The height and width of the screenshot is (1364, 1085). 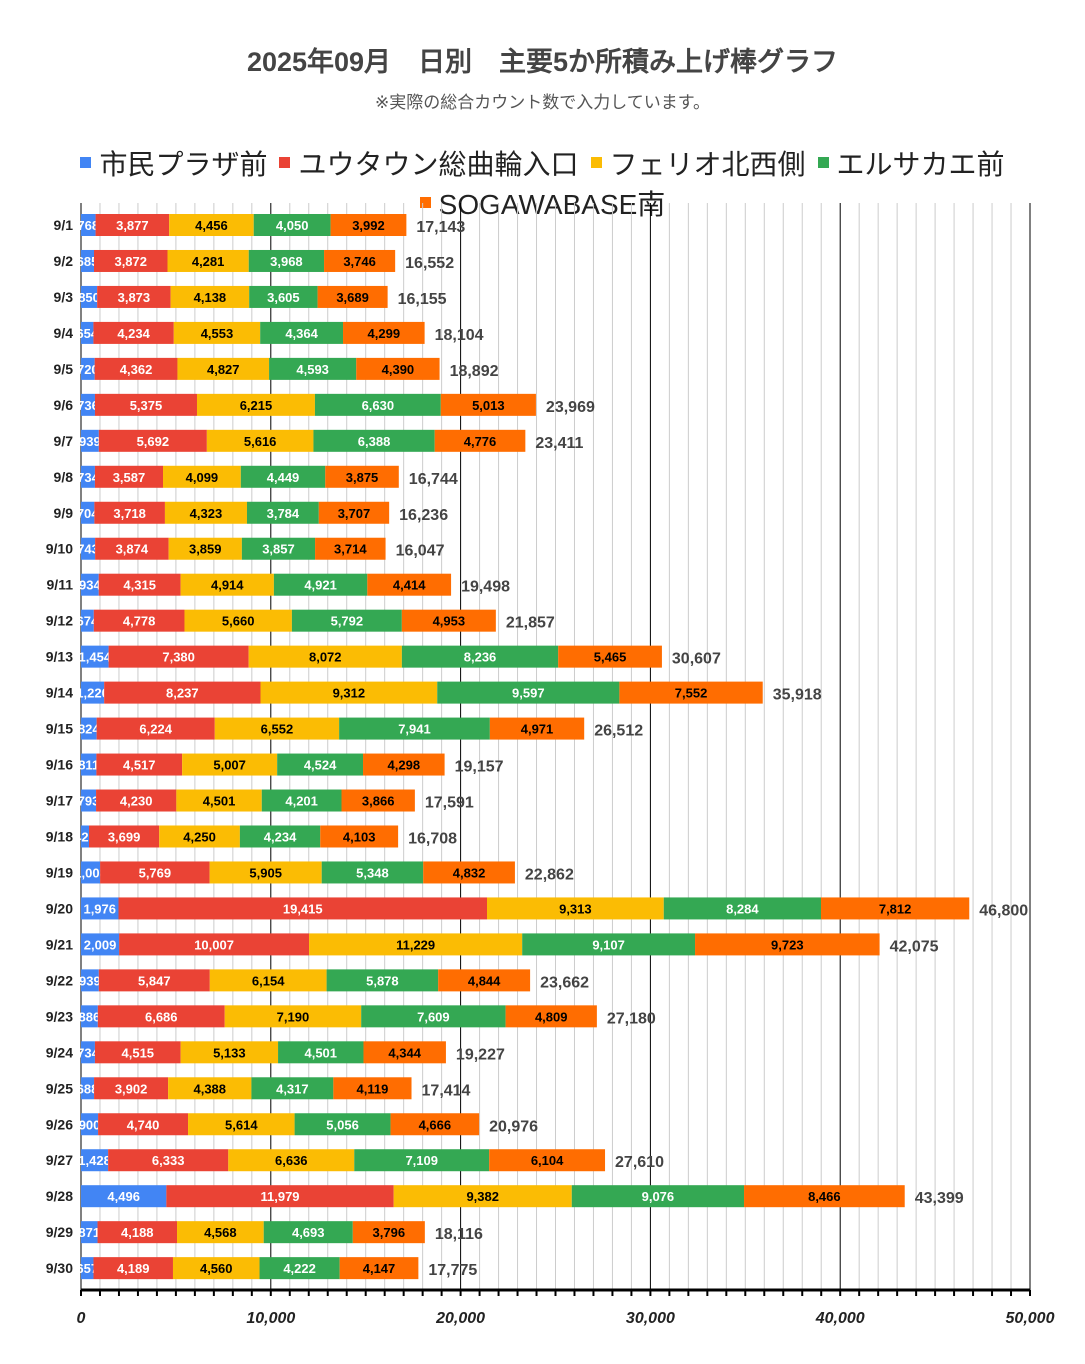 I want to click on total-label: 16,236, so click(x=423, y=515).